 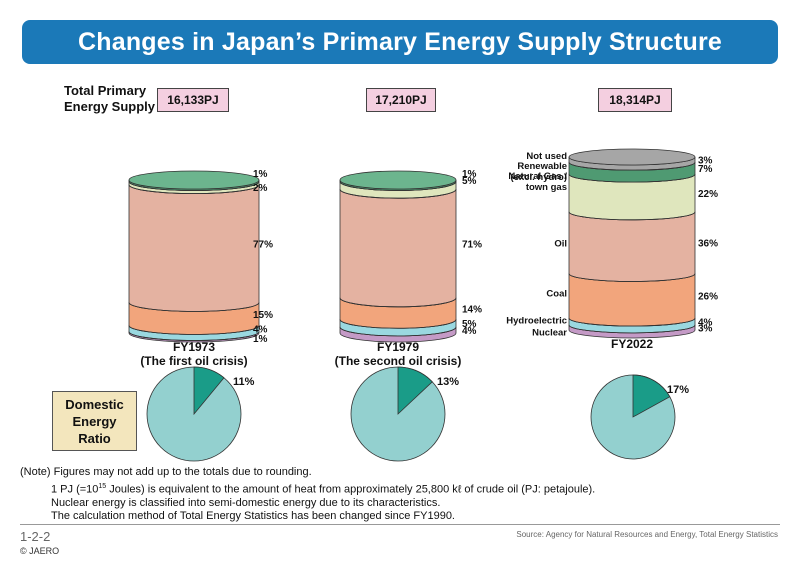 I want to click on segment-FY2022-oil, so click(x=632, y=246).